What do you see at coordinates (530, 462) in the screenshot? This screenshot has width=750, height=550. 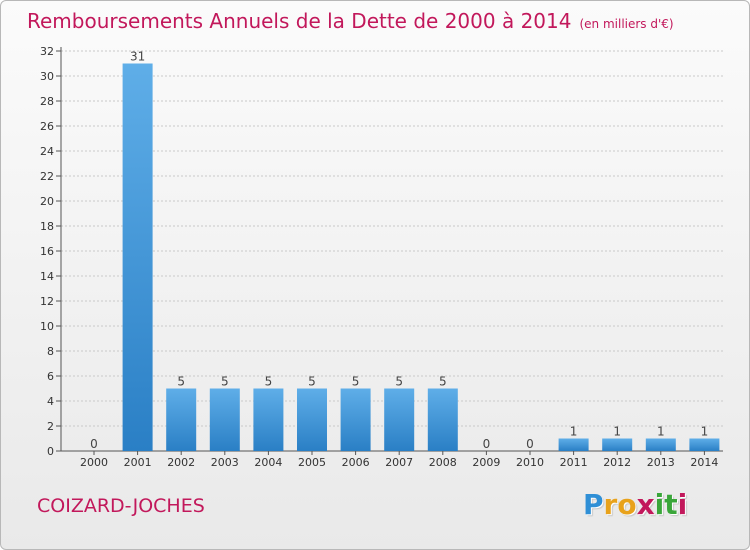 I see `x-tick-label: 2010` at bounding box center [530, 462].